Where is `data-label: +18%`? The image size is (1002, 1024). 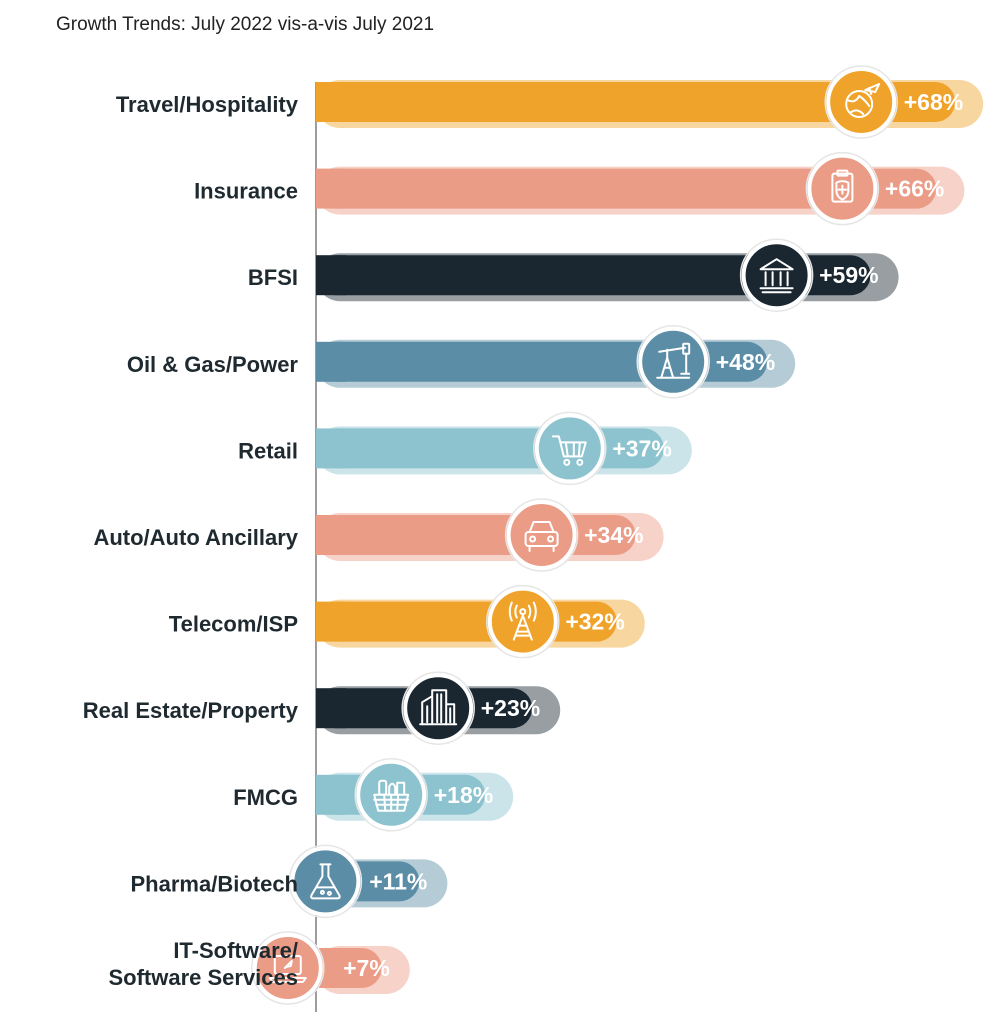
data-label: +18% is located at coordinates (463, 795).